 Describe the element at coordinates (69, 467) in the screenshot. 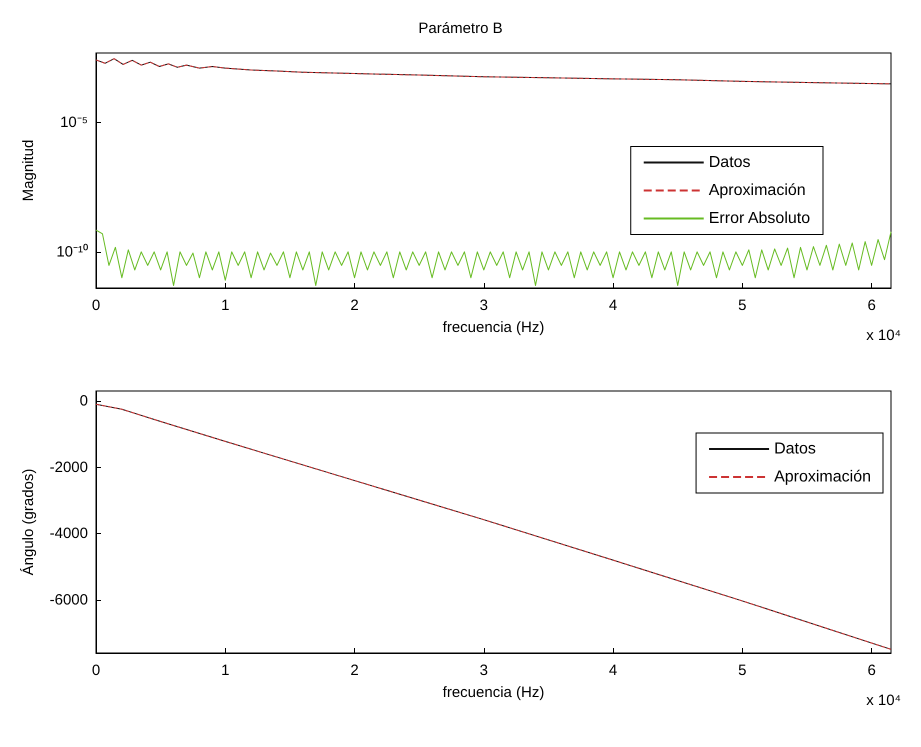

I see `y-tick-label: -2000` at that location.